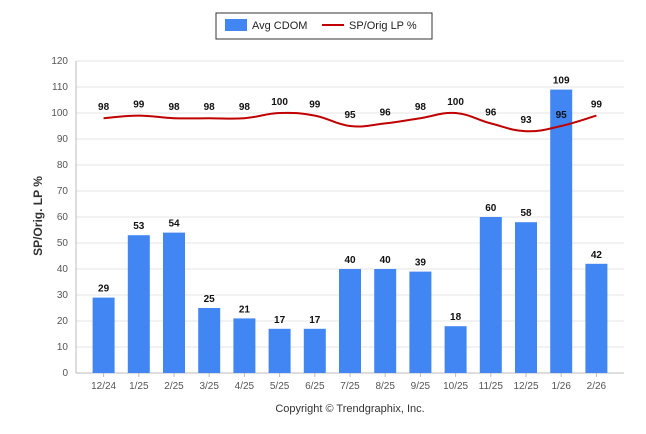 The height and width of the screenshot is (434, 646). Describe the element at coordinates (63, 347) in the screenshot. I see `y-tick-label: 10` at that location.